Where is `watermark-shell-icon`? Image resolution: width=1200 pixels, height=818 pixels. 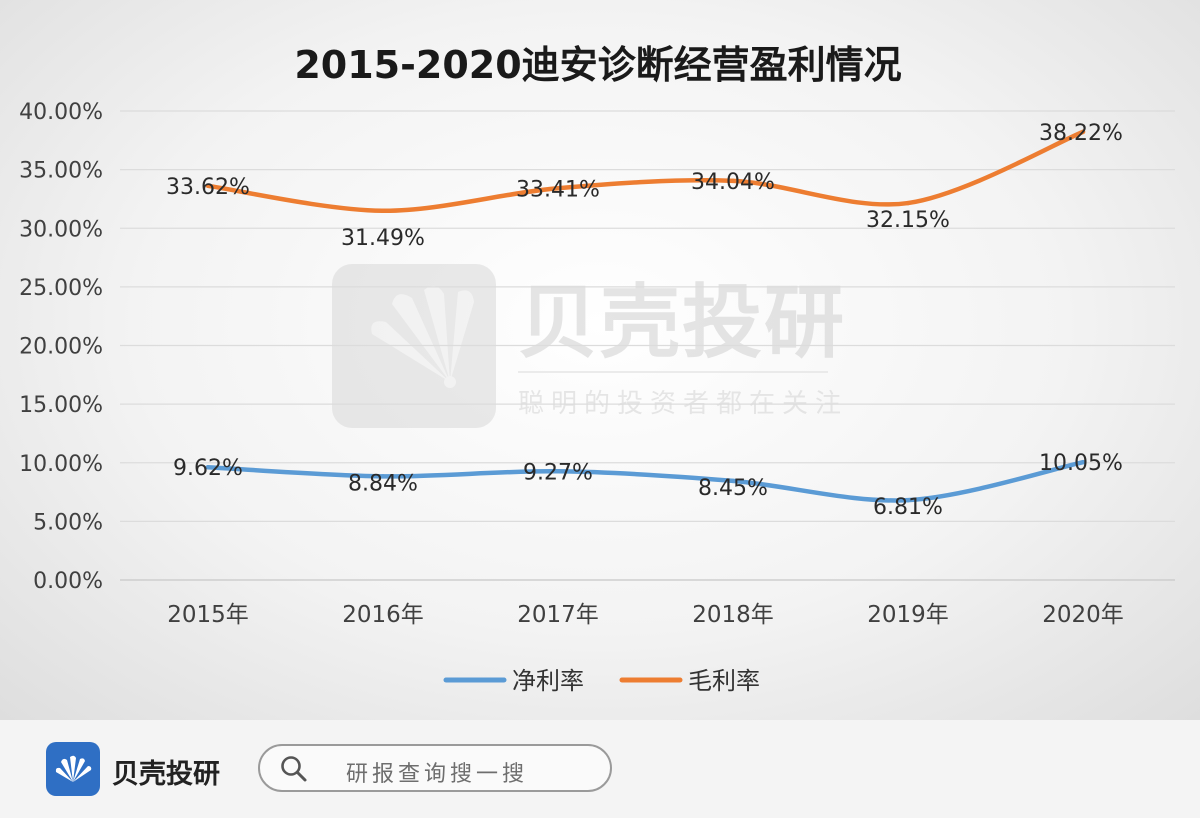 watermark-shell-icon is located at coordinates (422, 336).